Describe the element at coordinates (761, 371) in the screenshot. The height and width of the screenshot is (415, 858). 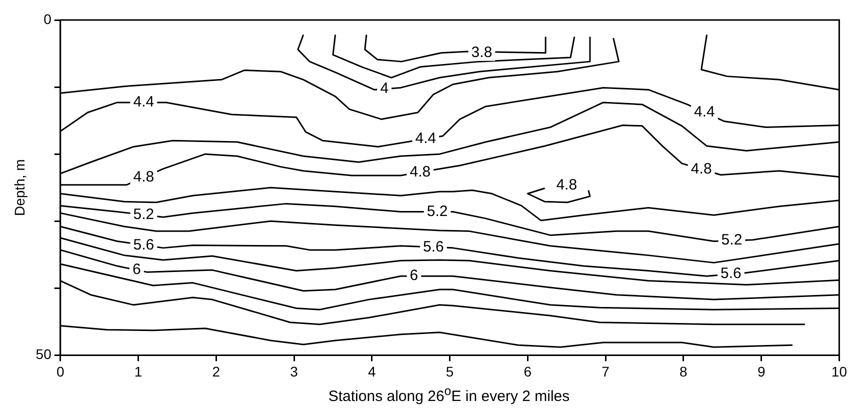
I see `x-tick-label: 9` at that location.